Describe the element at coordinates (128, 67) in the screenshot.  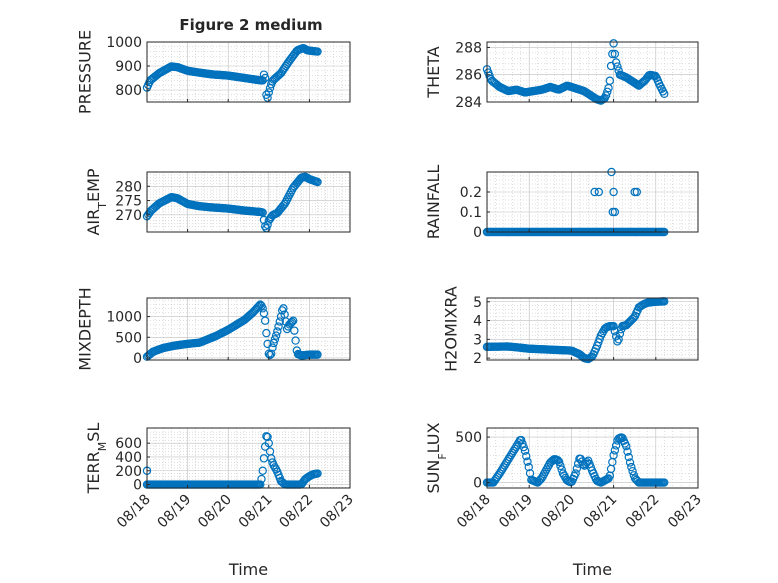
I see `y-tick-label: 900` at that location.